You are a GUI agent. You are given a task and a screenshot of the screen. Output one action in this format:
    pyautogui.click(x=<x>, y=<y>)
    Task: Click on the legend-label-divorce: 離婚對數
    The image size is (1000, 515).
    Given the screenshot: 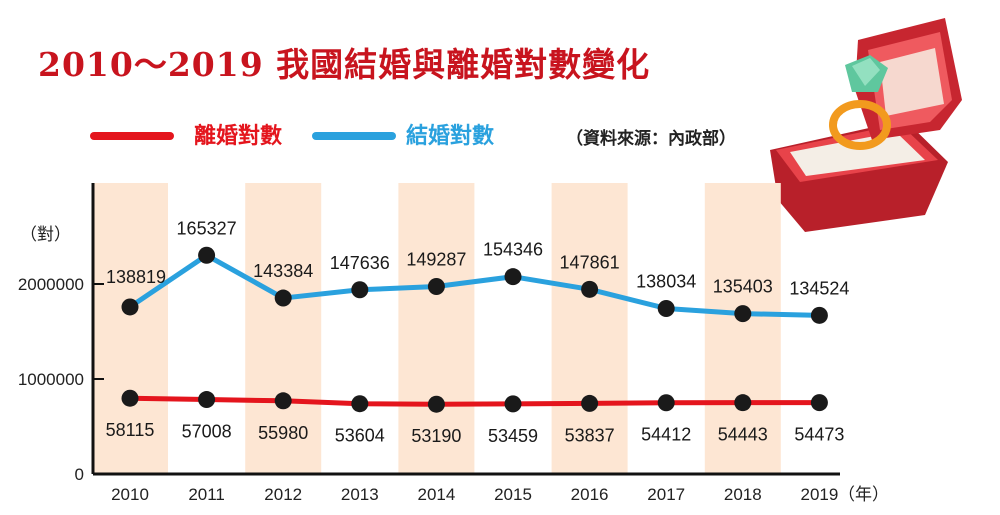 What is the action you would take?
    pyautogui.click(x=238, y=135)
    